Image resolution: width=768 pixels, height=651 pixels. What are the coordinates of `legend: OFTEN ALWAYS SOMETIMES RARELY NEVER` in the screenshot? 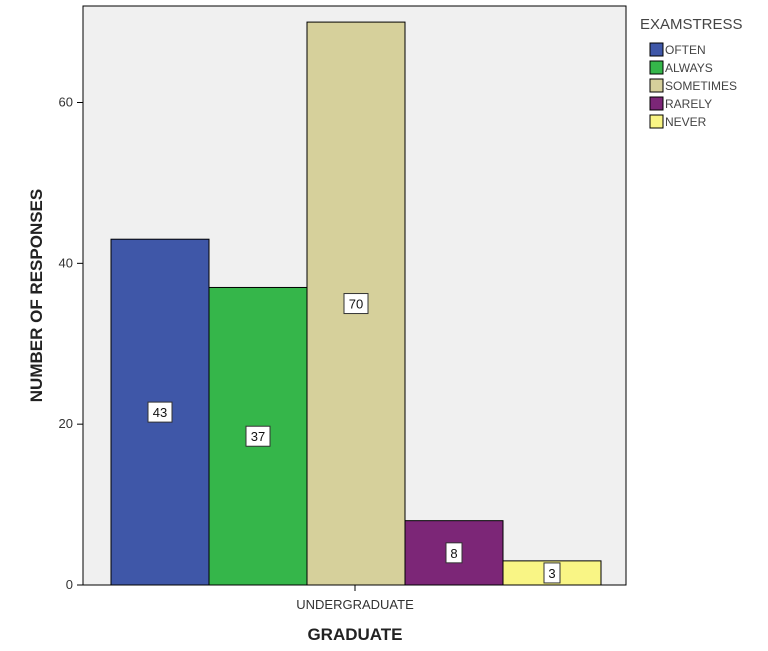 It's located at (693, 85).